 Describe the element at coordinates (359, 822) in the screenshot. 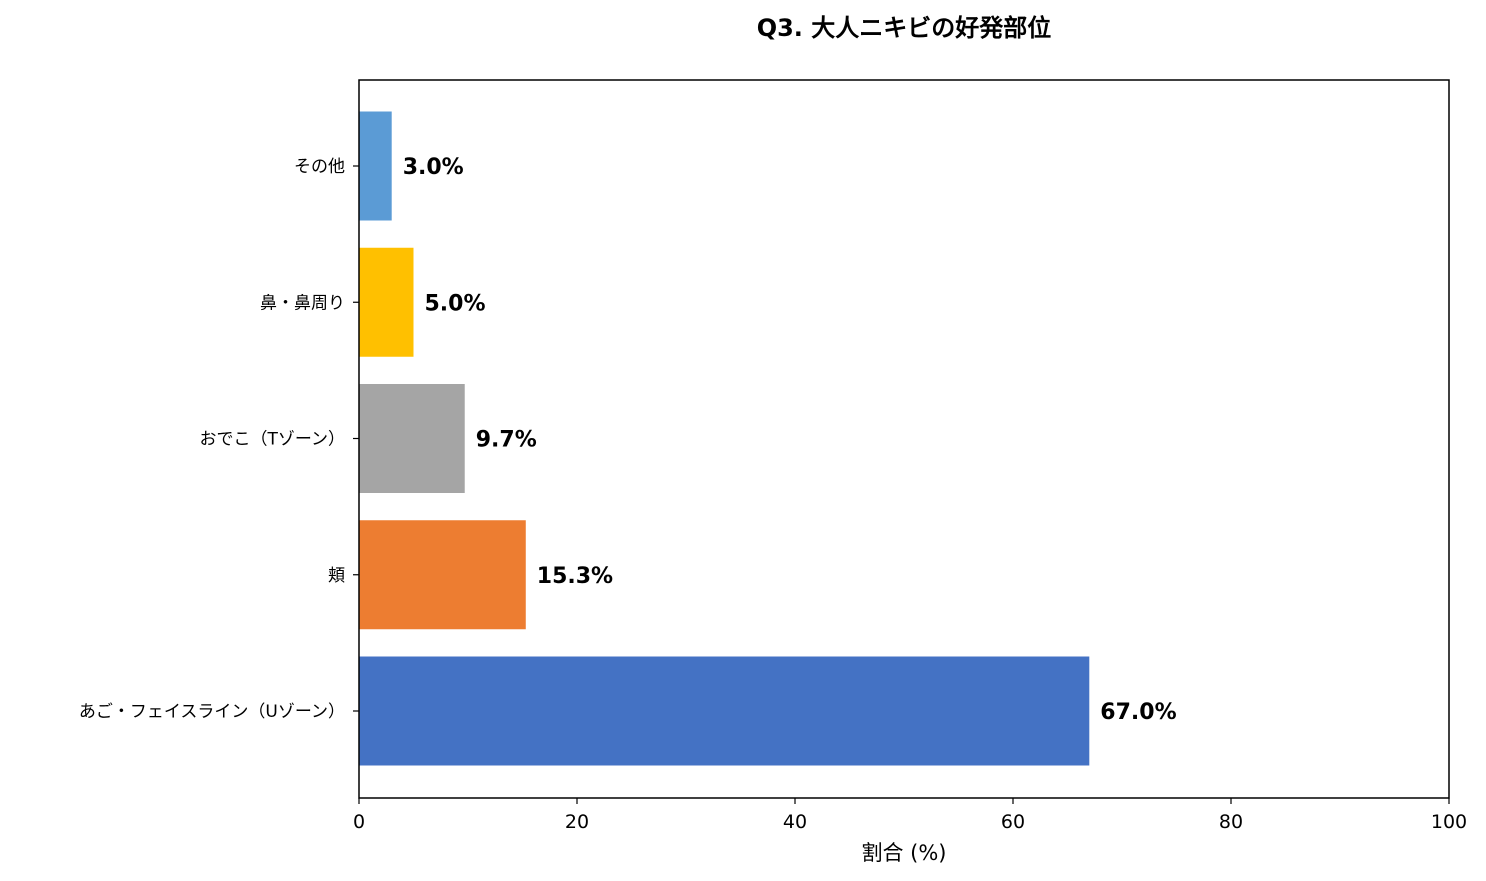

I see `x-tick-label: 0` at that location.